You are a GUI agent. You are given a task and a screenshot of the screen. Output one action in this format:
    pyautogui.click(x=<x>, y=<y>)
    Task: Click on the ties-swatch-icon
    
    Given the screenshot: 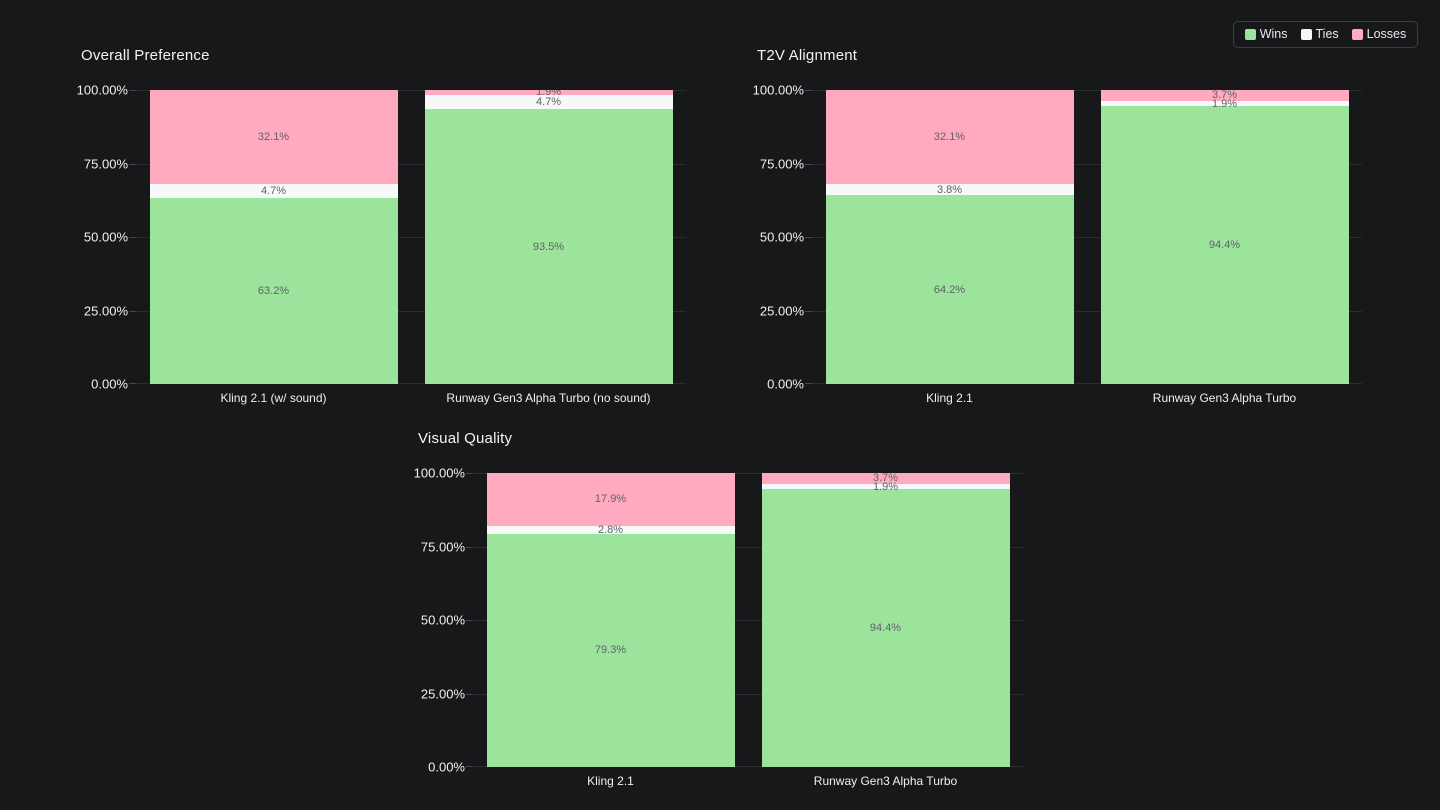 What is the action you would take?
    pyautogui.click(x=1306, y=34)
    